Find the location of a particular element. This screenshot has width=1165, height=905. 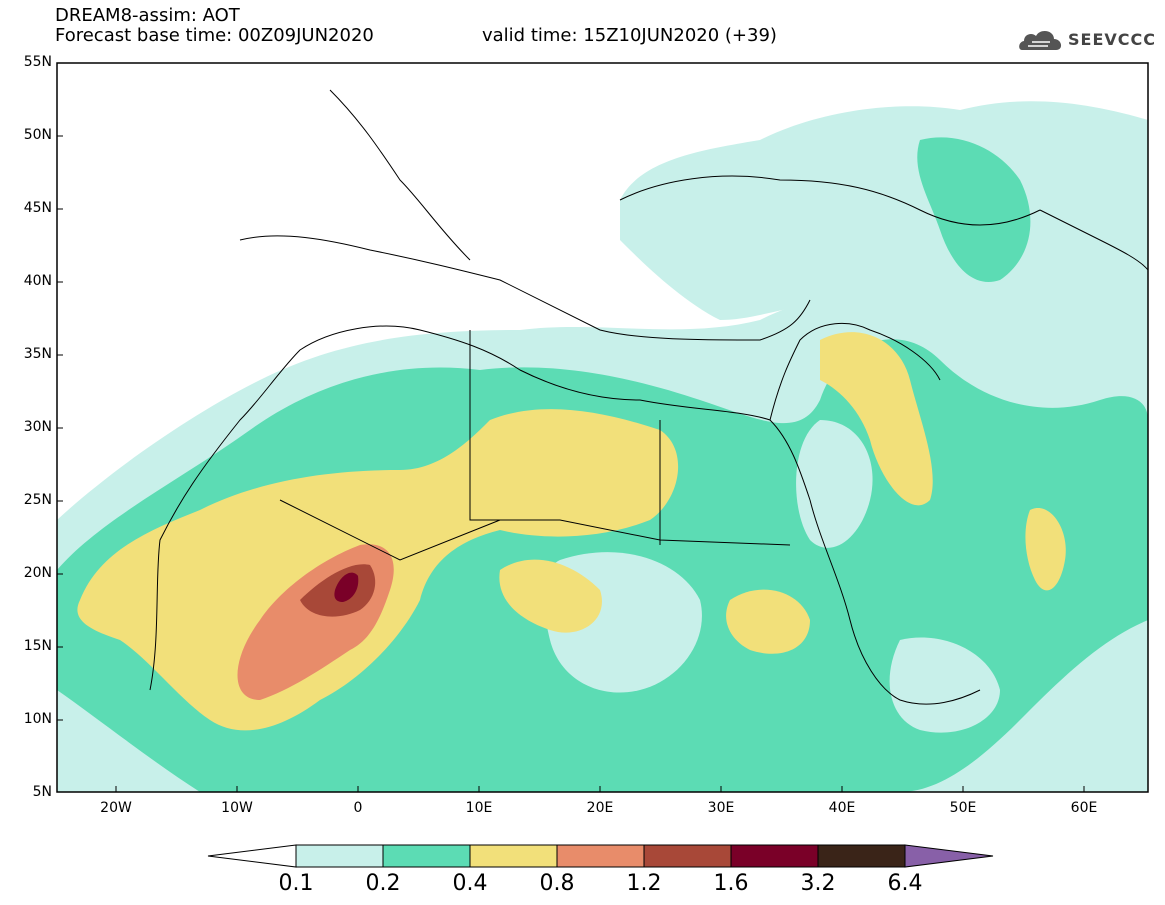

colorbar-label: 0.1 is located at coordinates (296, 883).